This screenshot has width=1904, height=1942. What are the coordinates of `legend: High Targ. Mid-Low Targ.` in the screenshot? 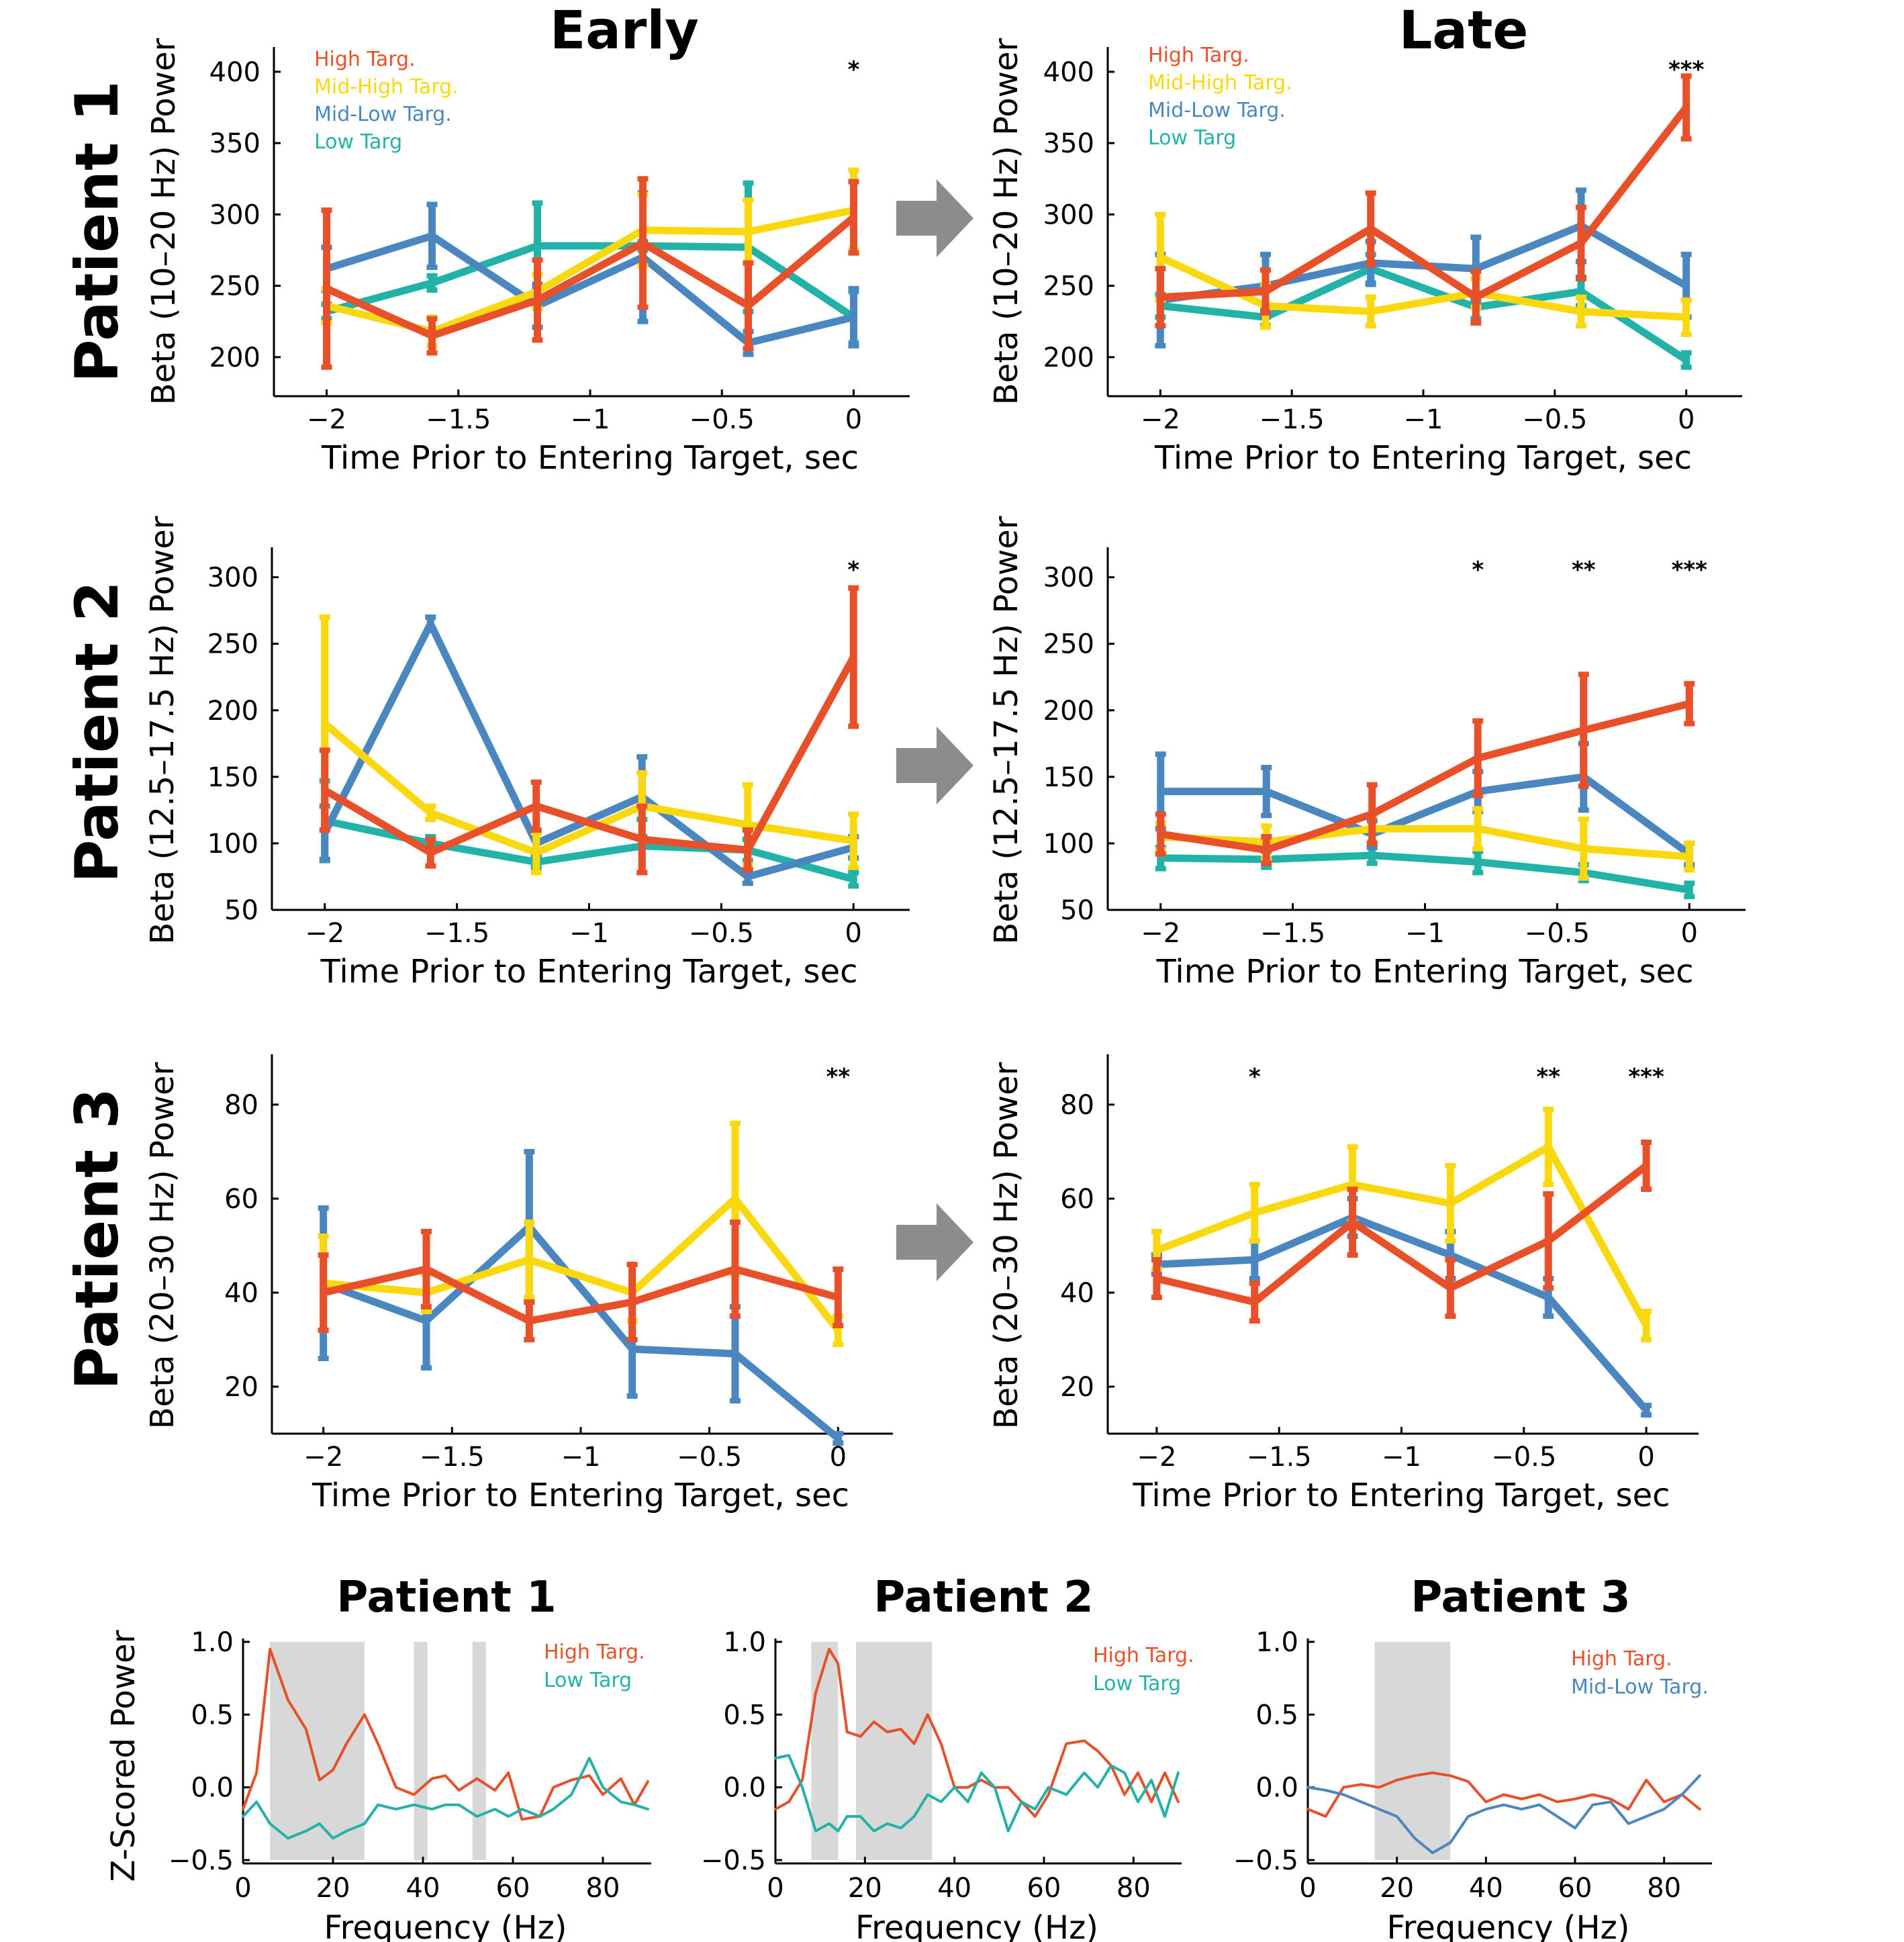 It's located at (1640, 1673).